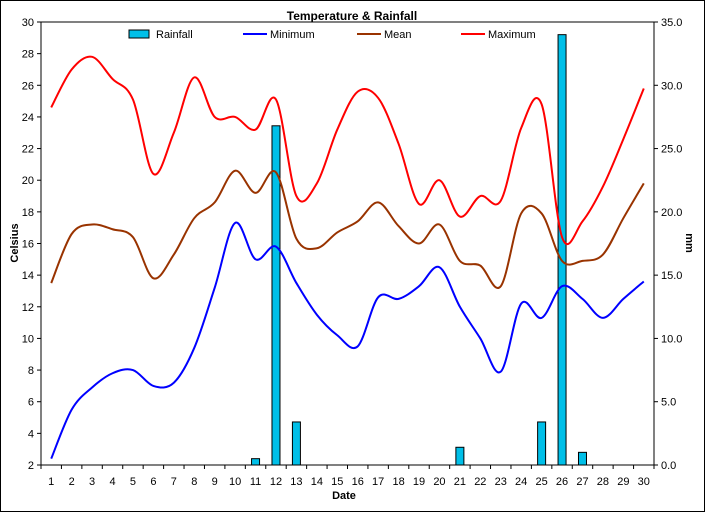 This screenshot has width=705, height=516. I want to click on y-right-tick-label: 20.0, so click(671, 213).